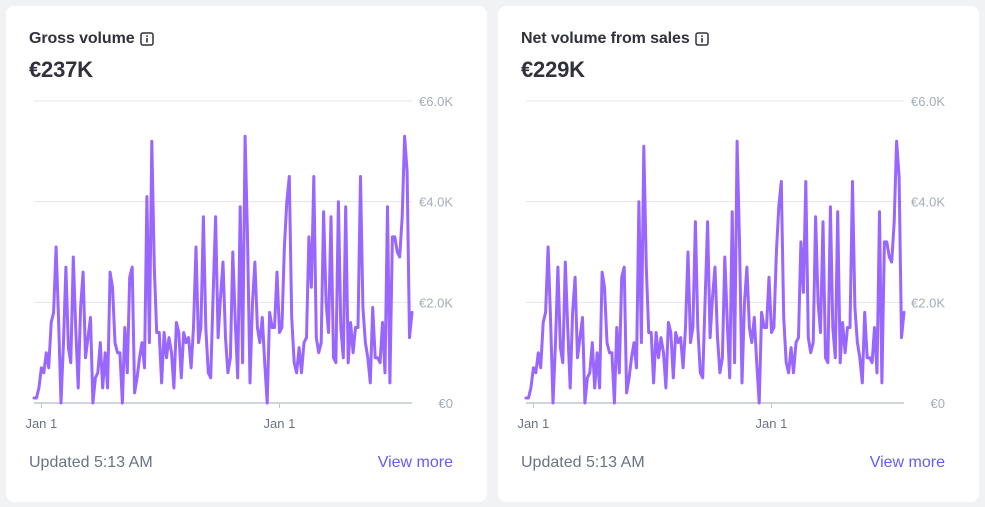  I want to click on card-value: €237K, so click(61, 69).